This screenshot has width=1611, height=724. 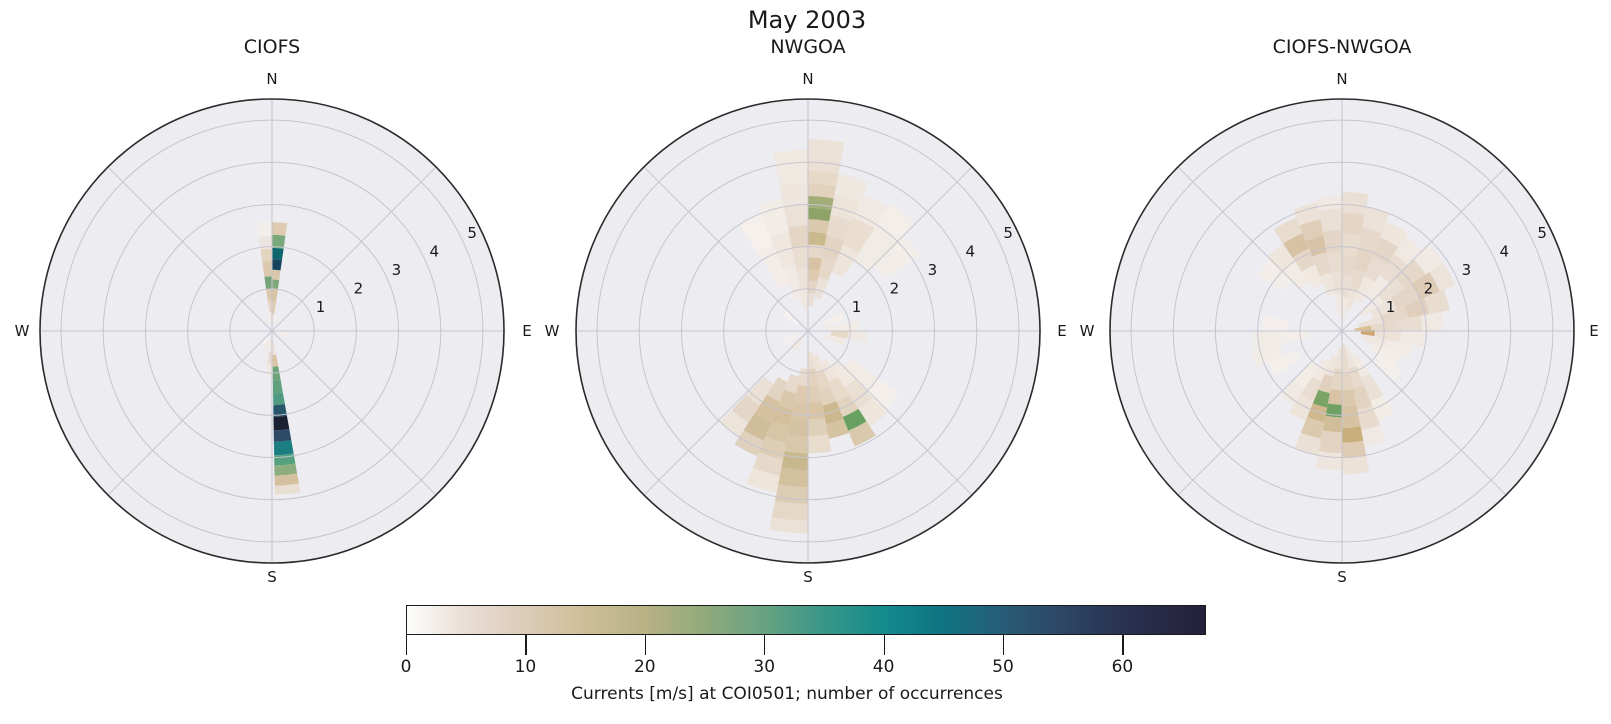 What do you see at coordinates (407, 645) in the screenshot?
I see `colorbar-tick` at bounding box center [407, 645].